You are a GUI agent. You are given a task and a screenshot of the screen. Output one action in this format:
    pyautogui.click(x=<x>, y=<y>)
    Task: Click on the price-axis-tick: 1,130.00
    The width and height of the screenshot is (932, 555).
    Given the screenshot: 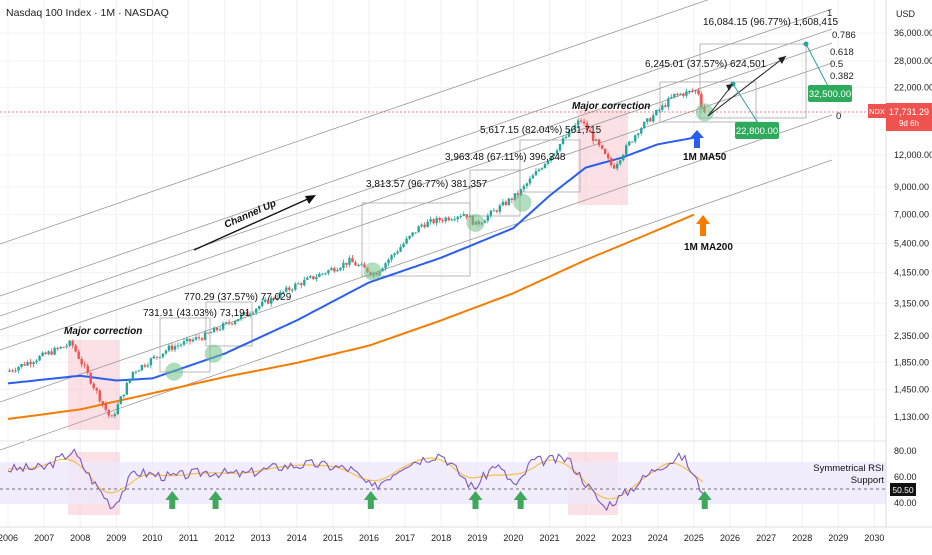 What is the action you would take?
    pyautogui.click(x=911, y=417)
    